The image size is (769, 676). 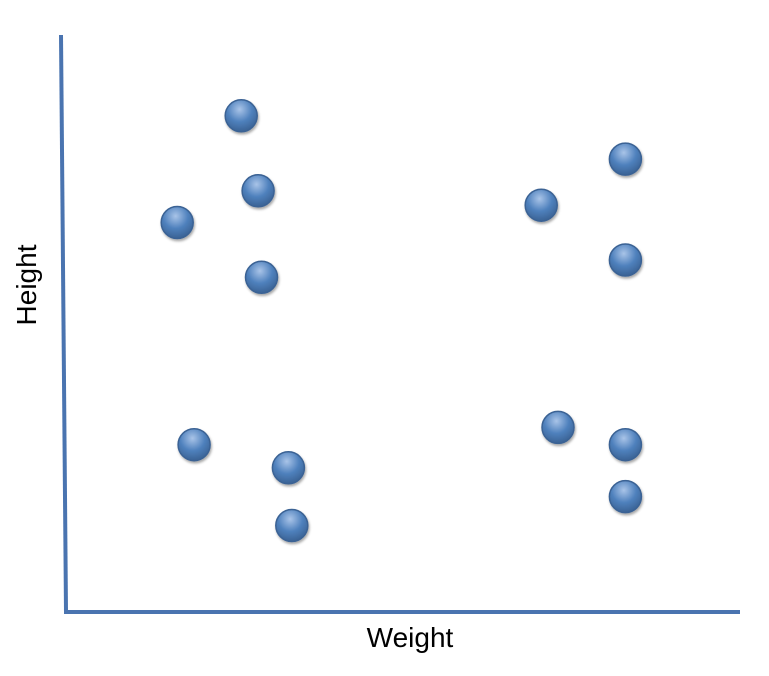 What do you see at coordinates (63, 323) in the screenshot?
I see `y-axis-line` at bounding box center [63, 323].